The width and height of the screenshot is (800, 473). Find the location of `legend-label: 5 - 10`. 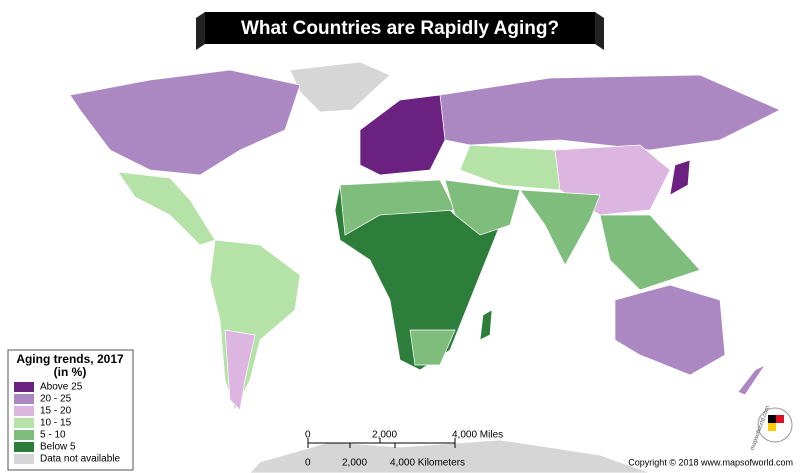

legend-label: 5 - 10 is located at coordinates (53, 435).